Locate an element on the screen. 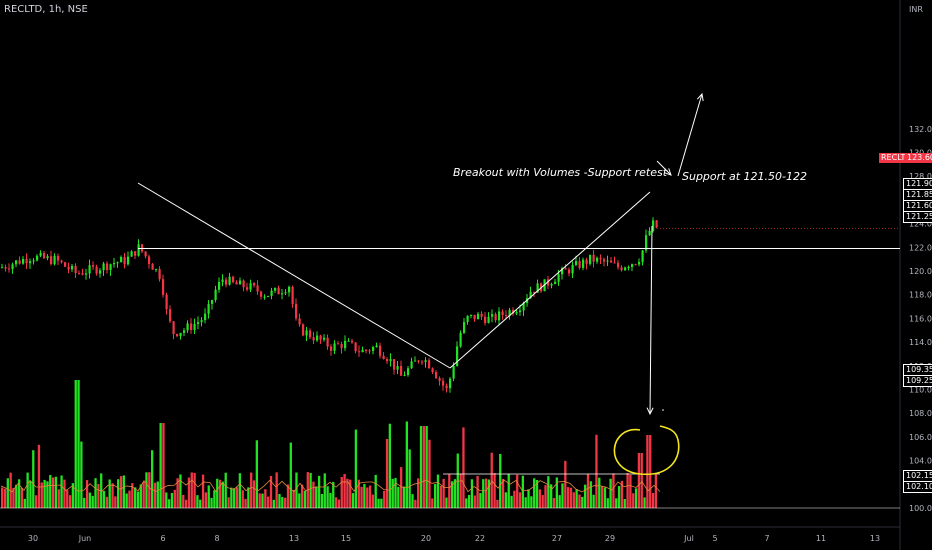 Image resolution: width=932 pixels, height=550 pixels. support-annotation: Support at 121.50-122 is located at coordinates (744, 176).